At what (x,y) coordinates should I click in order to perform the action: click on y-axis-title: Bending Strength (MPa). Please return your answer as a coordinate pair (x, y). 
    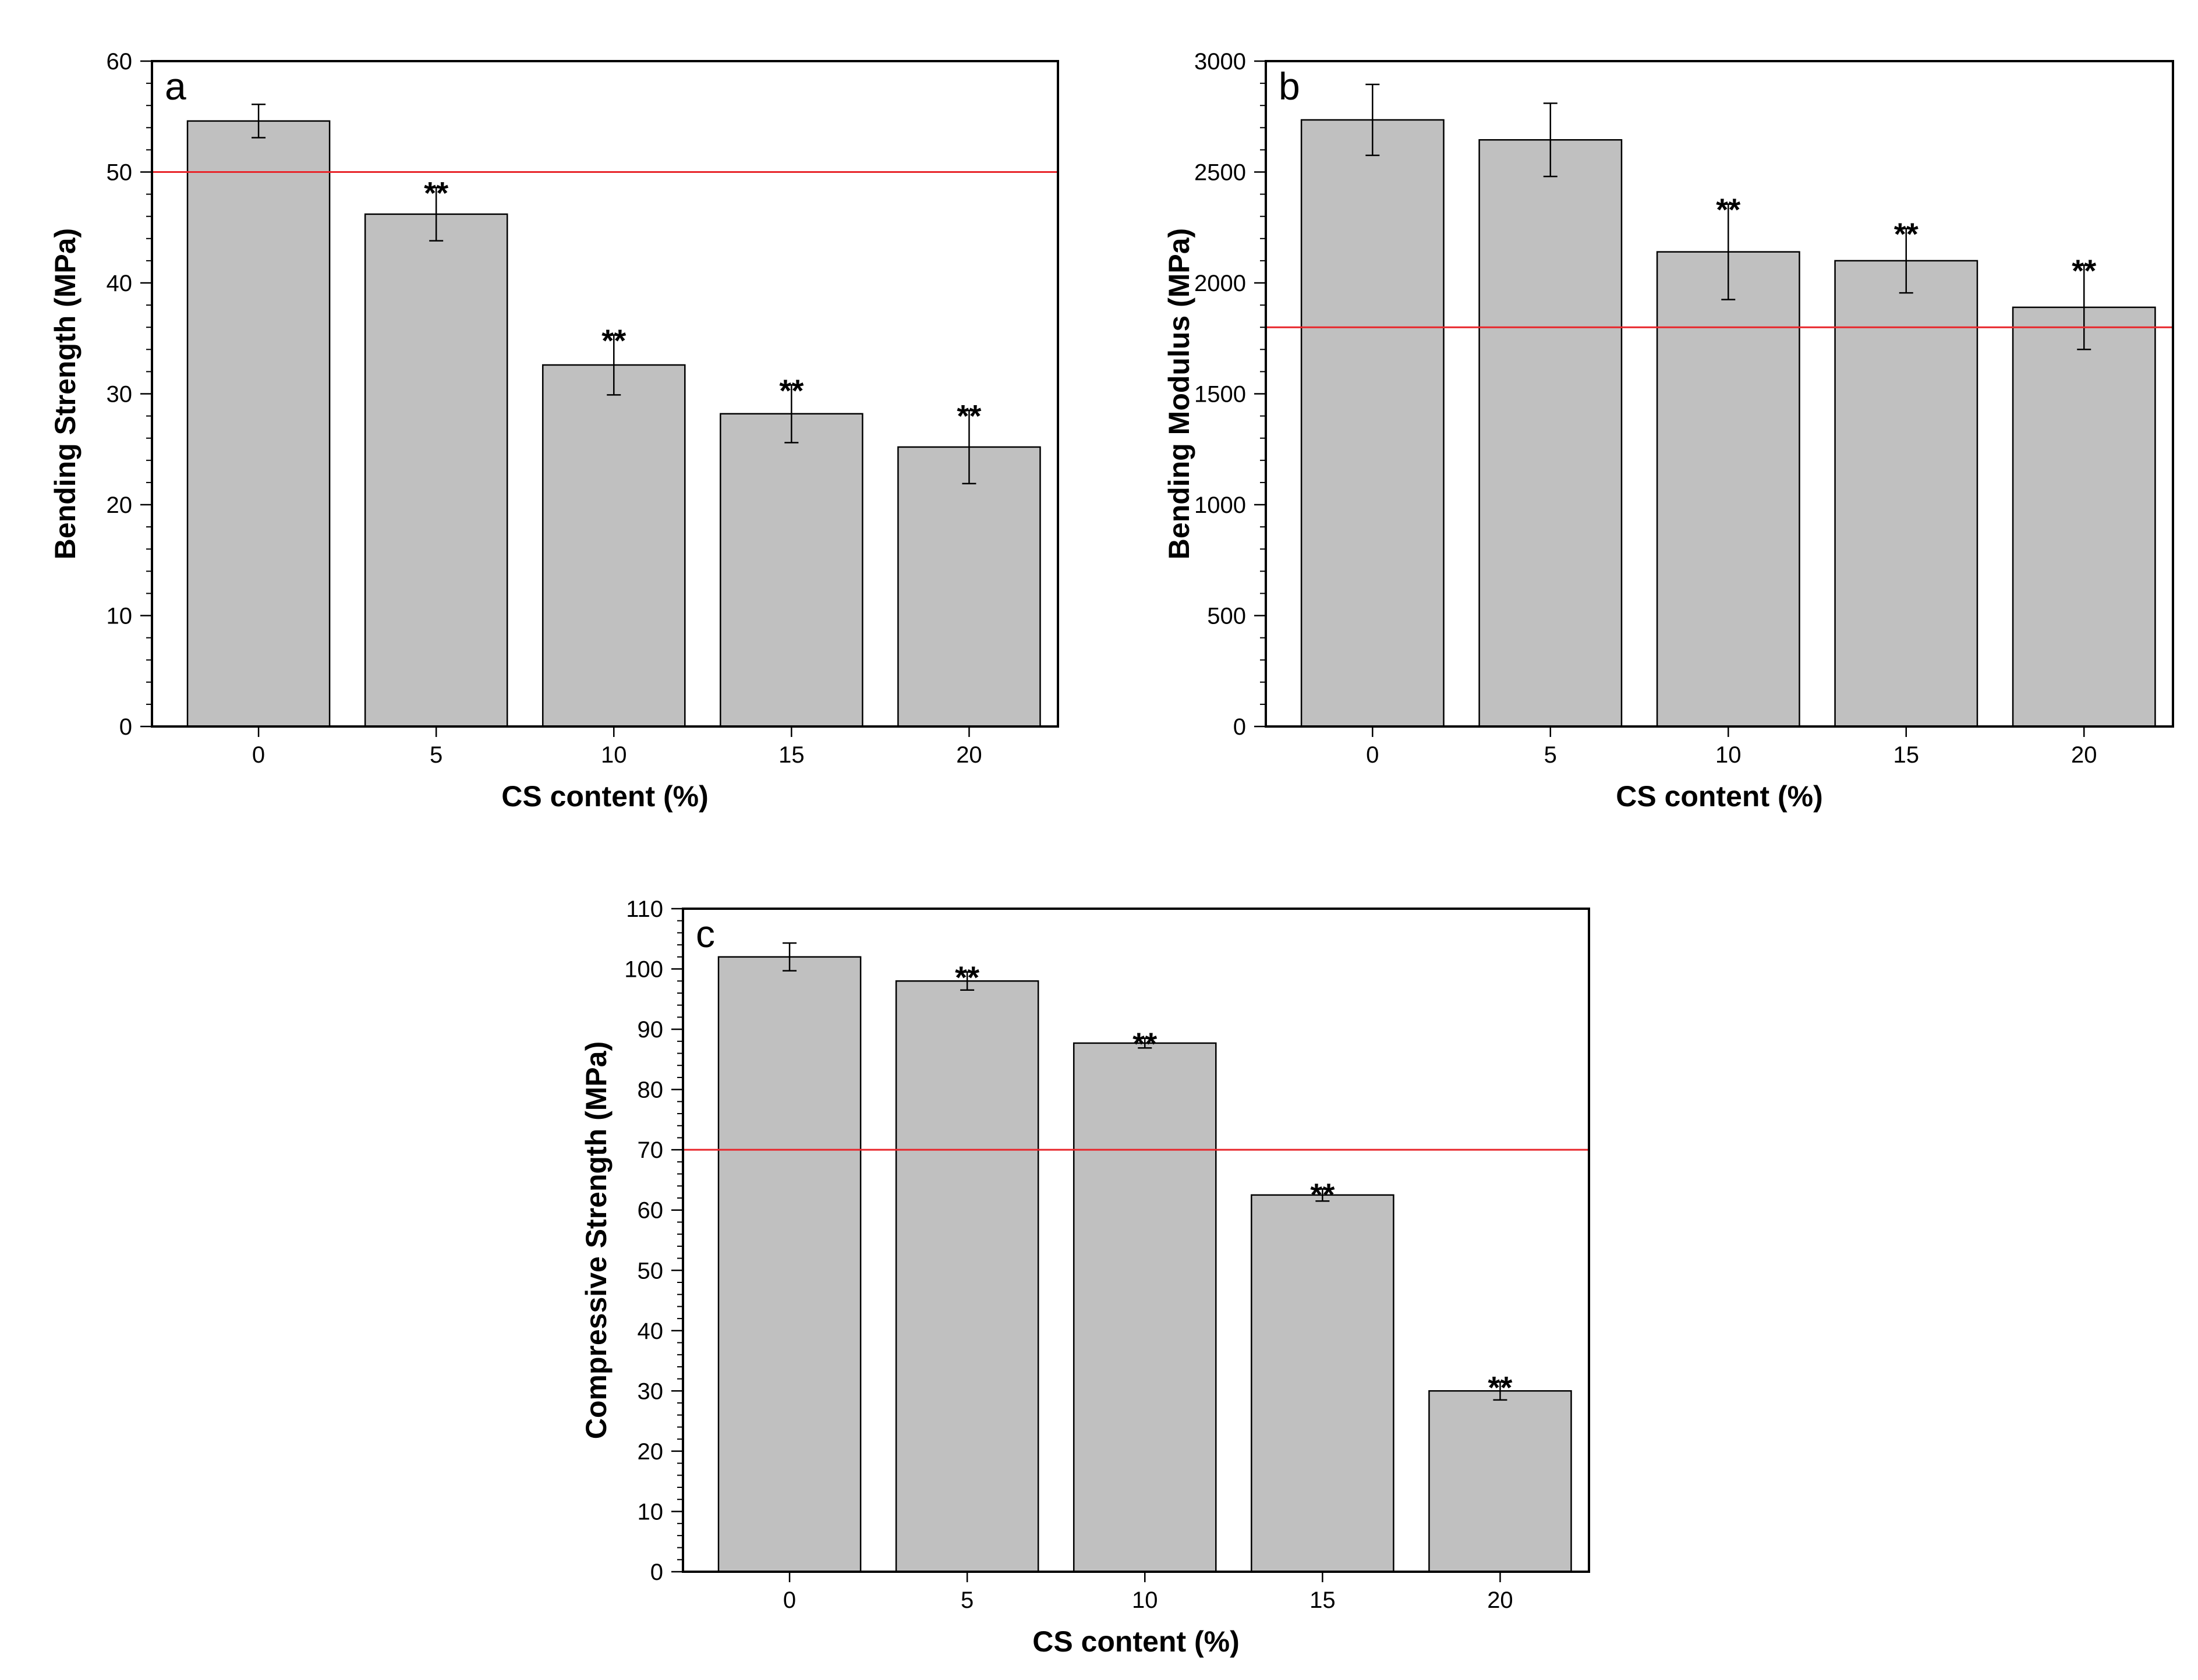
    Looking at the image, I should click on (65, 393).